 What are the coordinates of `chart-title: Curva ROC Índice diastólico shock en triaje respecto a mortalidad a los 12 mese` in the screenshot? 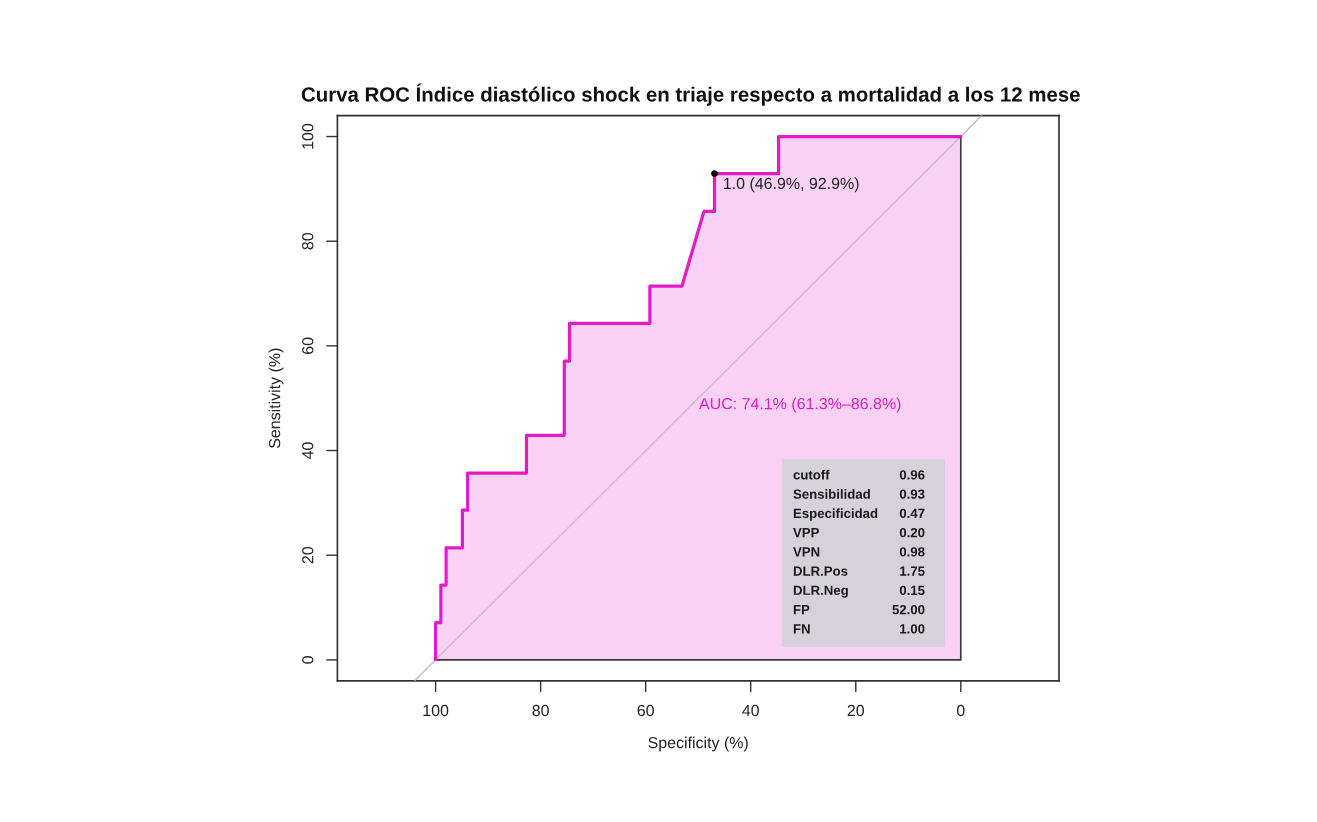 It's located at (690, 94).